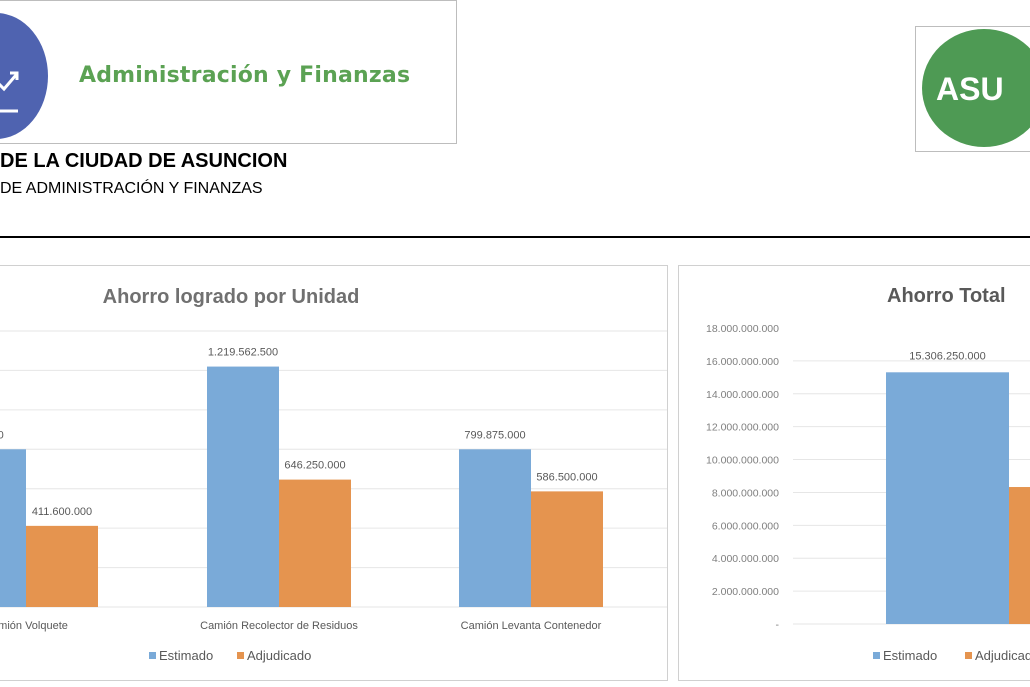 Image resolution: width=1030 pixels, height=687 pixels. What do you see at coordinates (745, 559) in the screenshot?
I see `y-tick-label: 4.000.000.000` at bounding box center [745, 559].